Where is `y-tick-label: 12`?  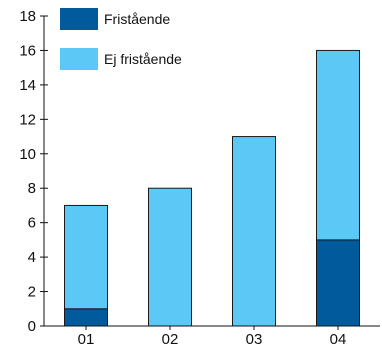 y-tick-label: 12 is located at coordinates (27, 119).